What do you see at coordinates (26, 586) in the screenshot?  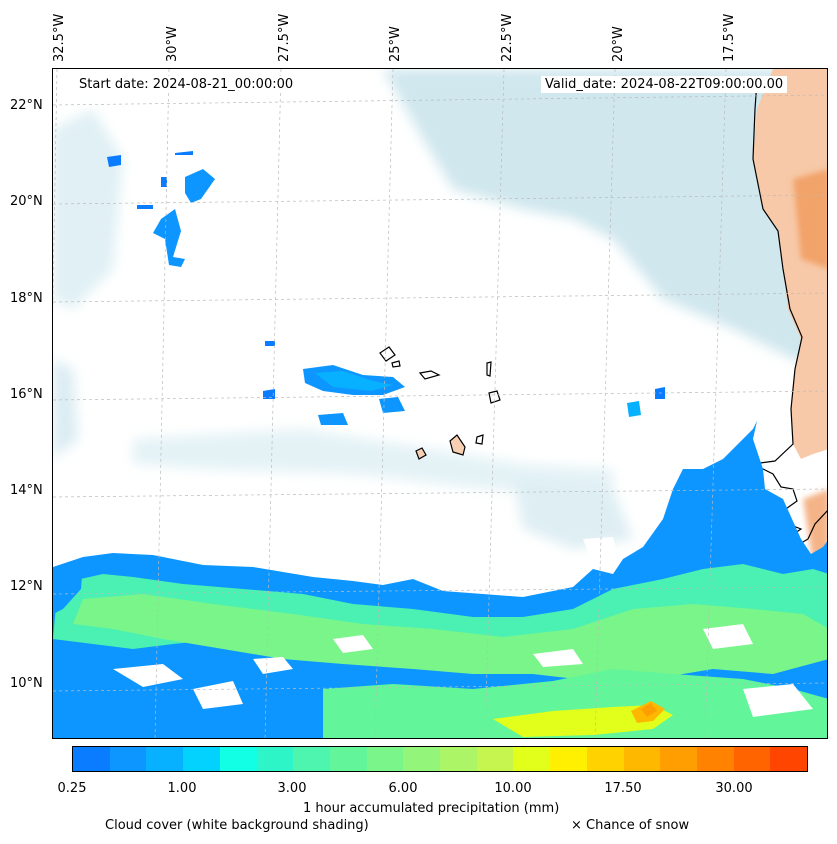 I see `lat-label-12n: 12°N` at bounding box center [26, 586].